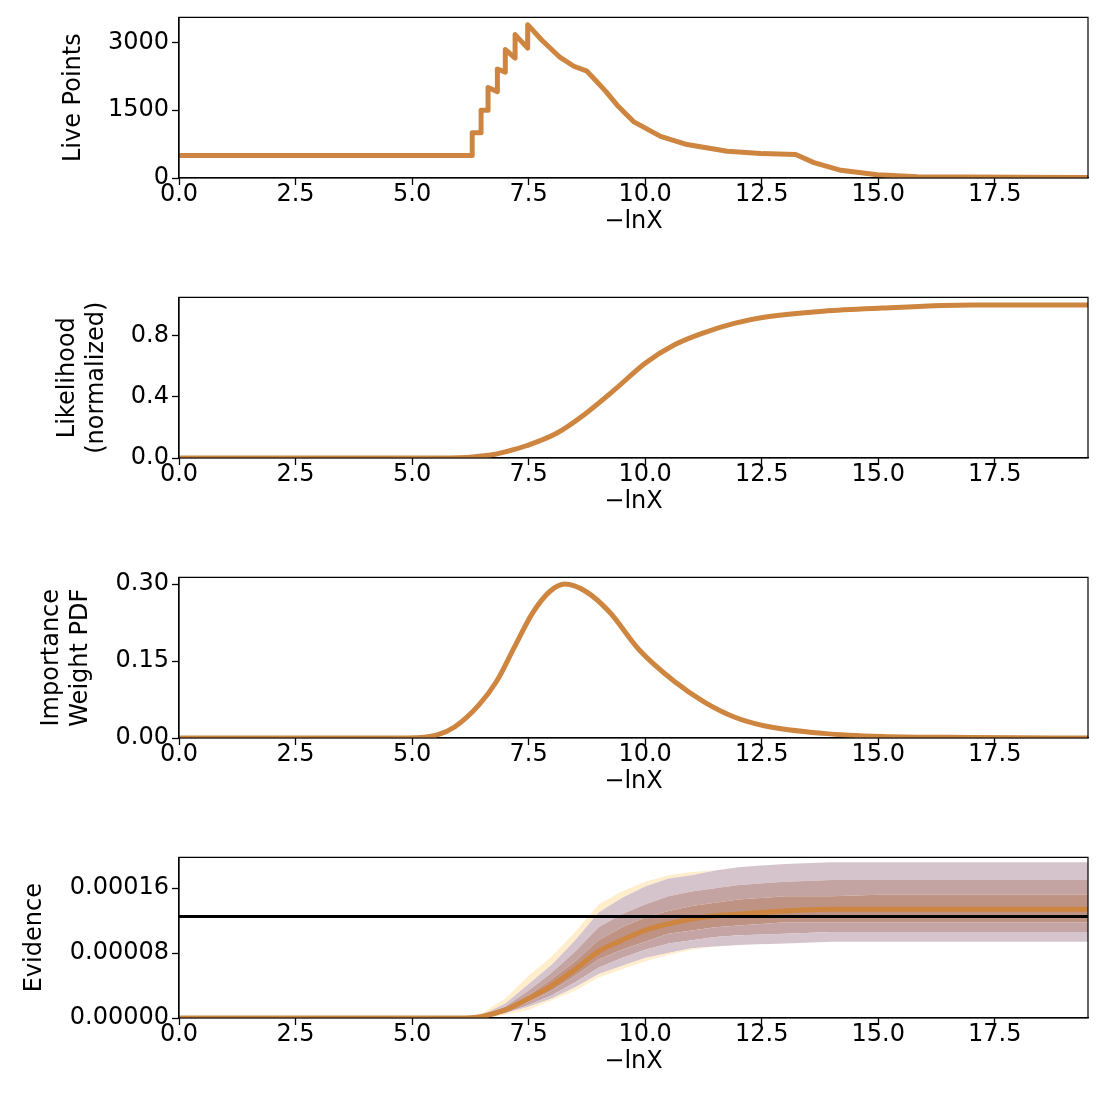 The width and height of the screenshot is (1101, 1101). I want to click on y-tick-label: 0.8, so click(149, 333).